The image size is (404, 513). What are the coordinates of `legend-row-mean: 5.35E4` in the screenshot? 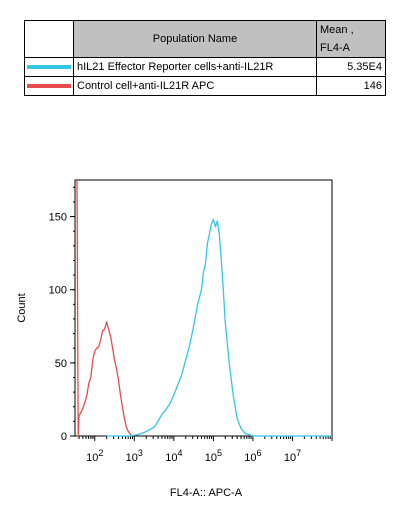 It's located at (351, 67).